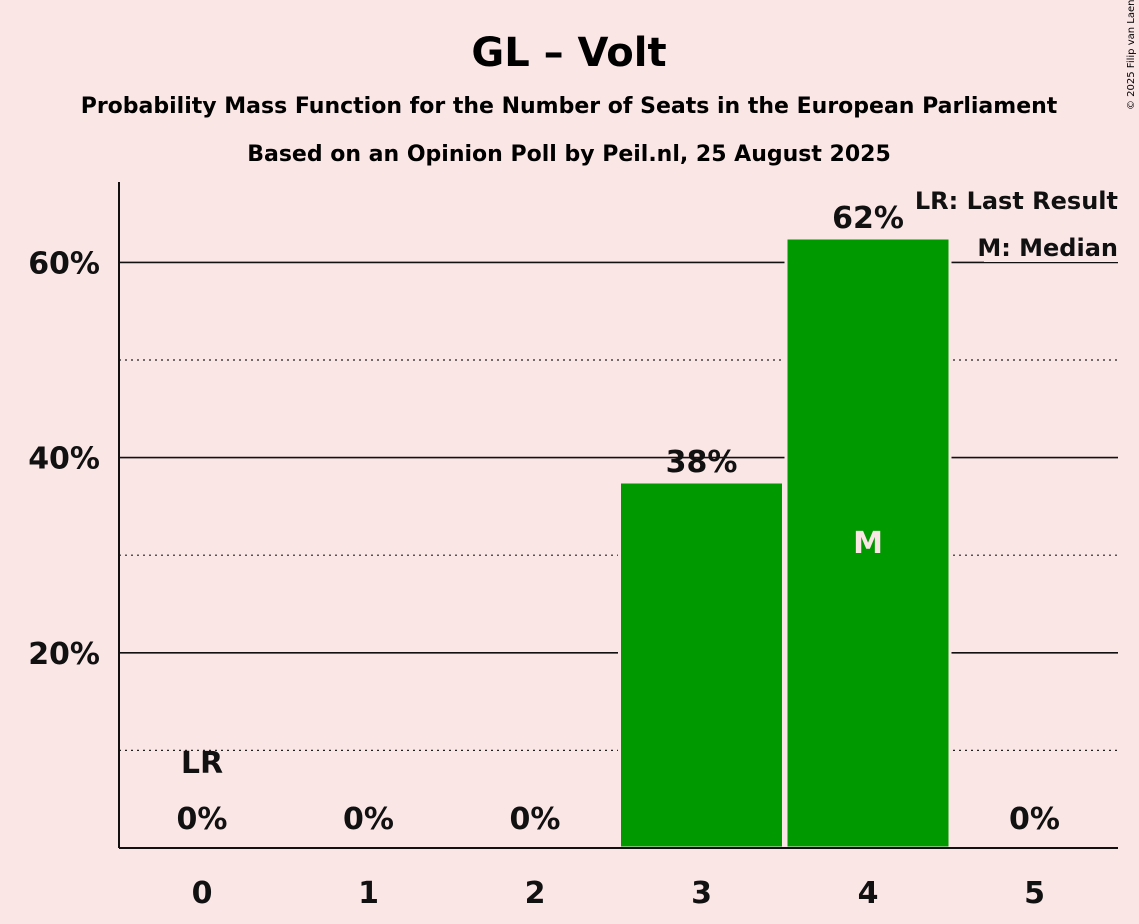  What do you see at coordinates (701, 893) in the screenshot?
I see `x-tick-label: 3` at bounding box center [701, 893].